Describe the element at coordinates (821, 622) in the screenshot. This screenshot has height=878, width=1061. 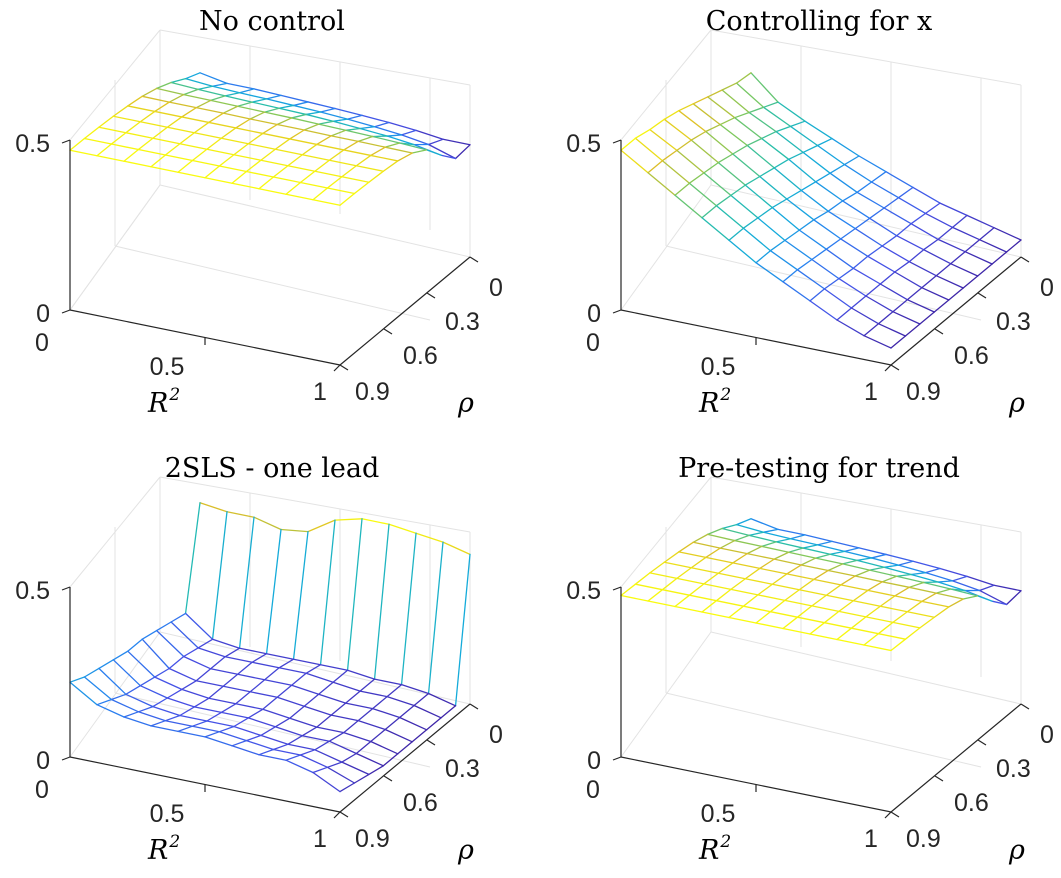
I see `axes-box` at that location.